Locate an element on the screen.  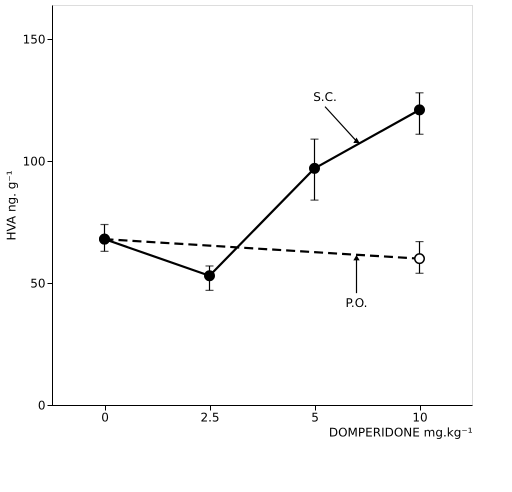
y-tick-label: 100 is located at coordinates (34, 161).